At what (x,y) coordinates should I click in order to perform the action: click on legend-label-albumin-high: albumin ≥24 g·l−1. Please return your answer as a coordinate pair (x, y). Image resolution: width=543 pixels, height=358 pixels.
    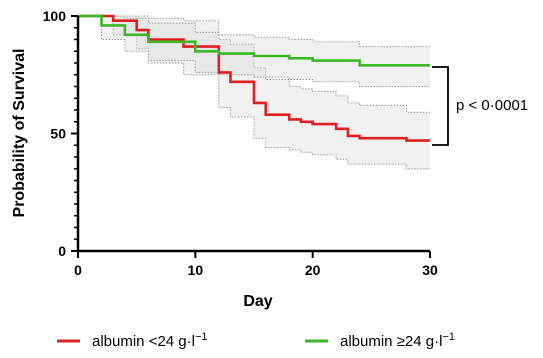
    Looking at the image, I should click on (397, 340).